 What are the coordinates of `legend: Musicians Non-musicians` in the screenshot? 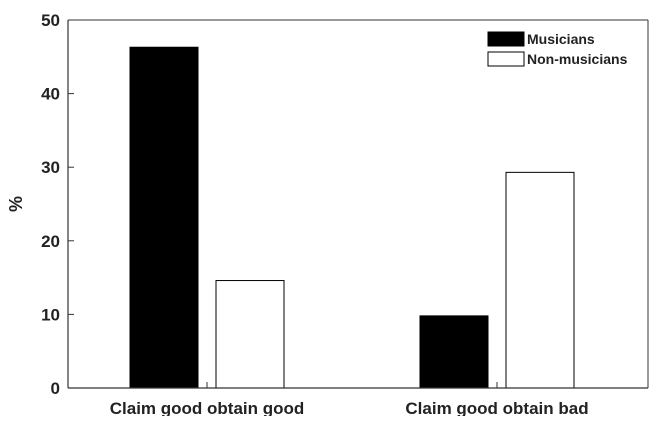 It's located at (562, 51).